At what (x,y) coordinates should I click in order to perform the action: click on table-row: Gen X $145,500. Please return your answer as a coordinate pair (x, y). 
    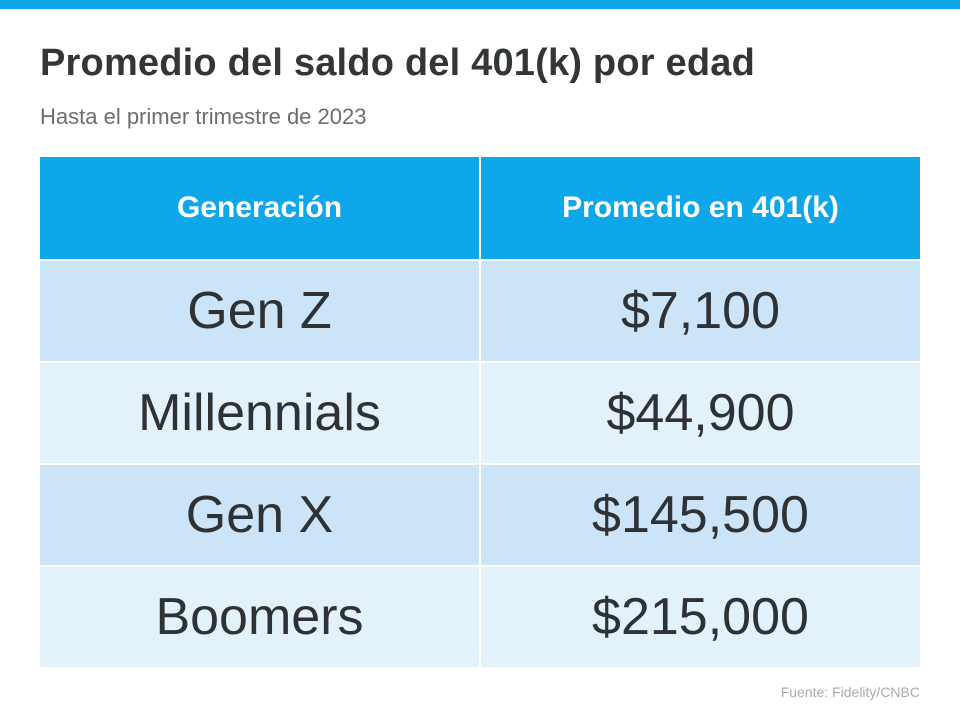
    Looking at the image, I should click on (480, 514).